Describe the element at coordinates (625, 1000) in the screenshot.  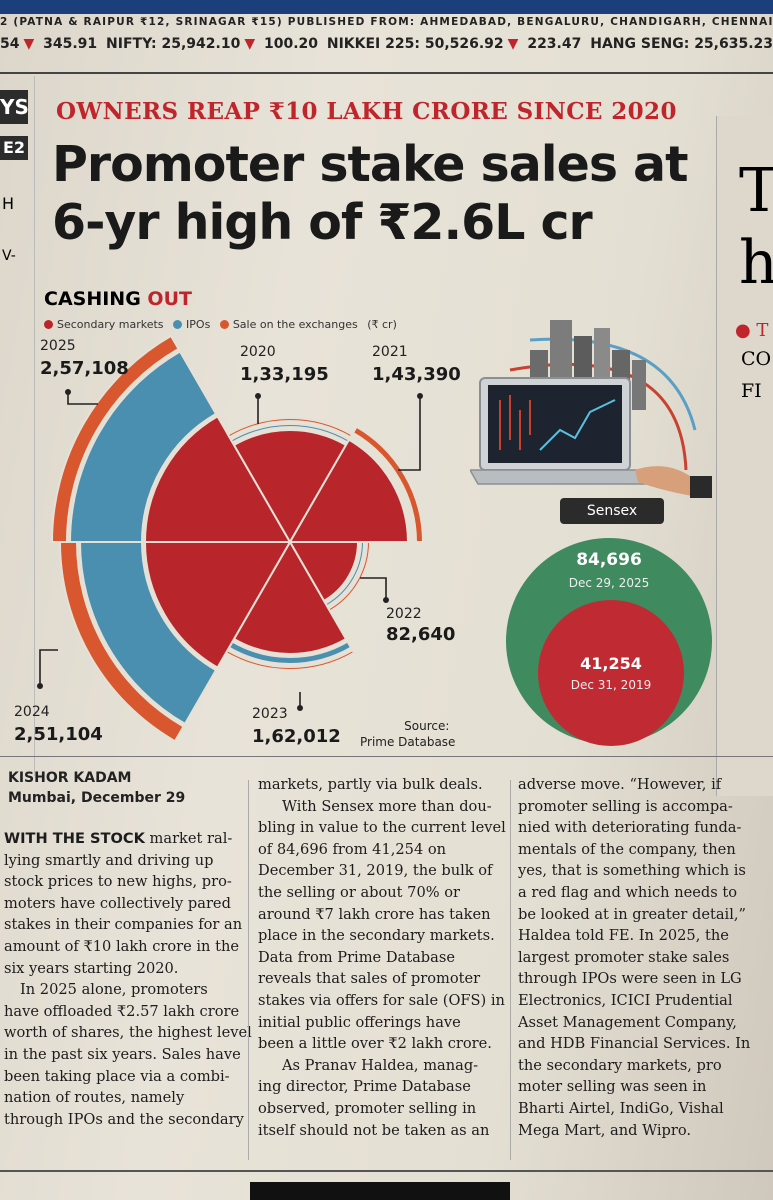
I see `body-line: Electronics, ICICI Prudential` at that location.